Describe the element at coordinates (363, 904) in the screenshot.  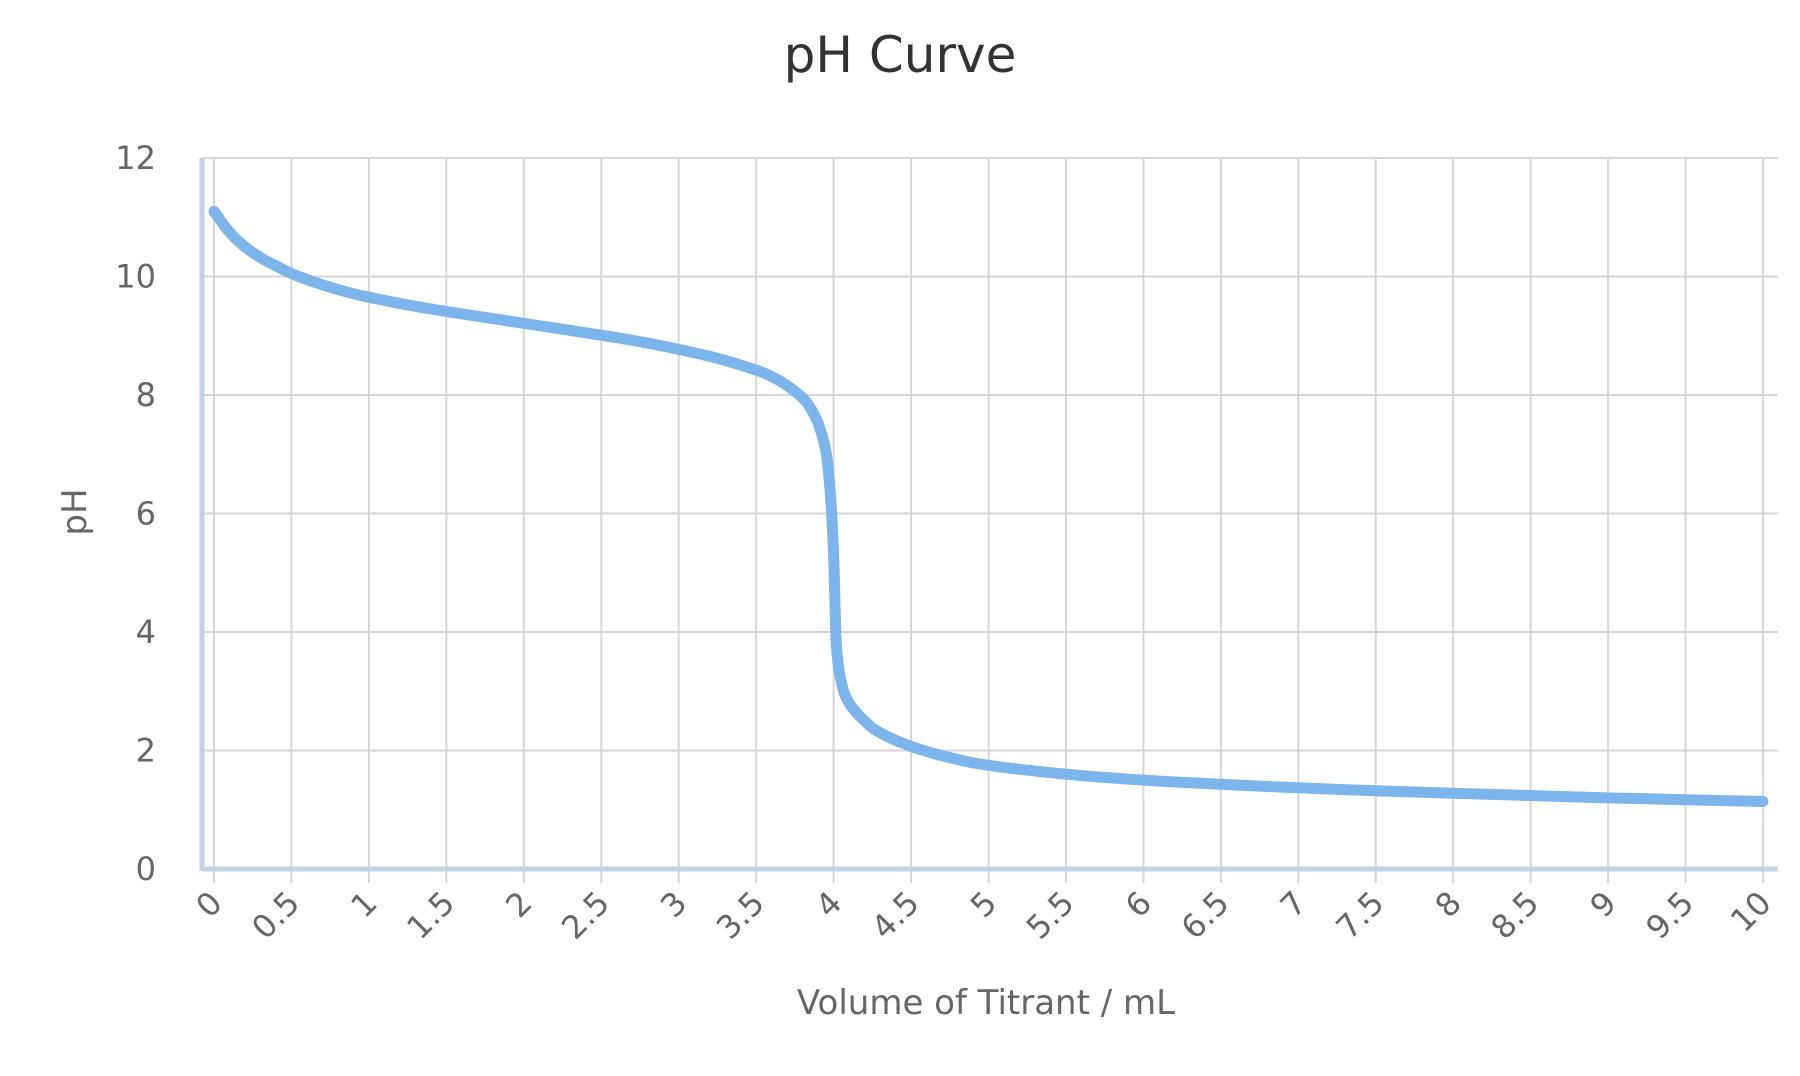
I see `x-tick-label: 1` at that location.